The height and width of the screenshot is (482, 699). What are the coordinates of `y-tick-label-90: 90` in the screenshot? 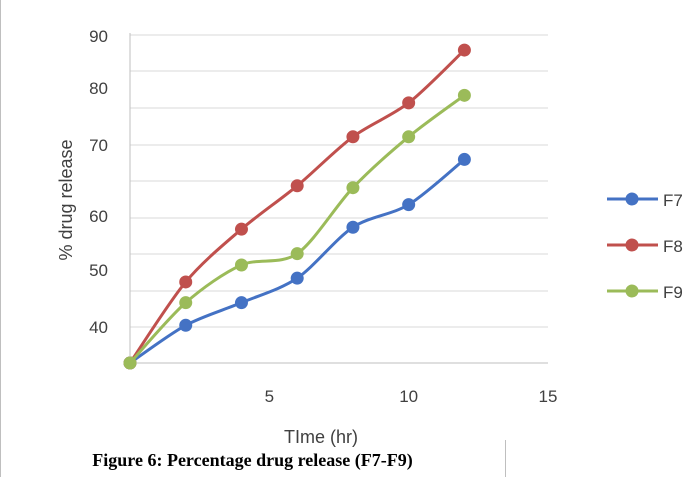 It's located at (98, 36).